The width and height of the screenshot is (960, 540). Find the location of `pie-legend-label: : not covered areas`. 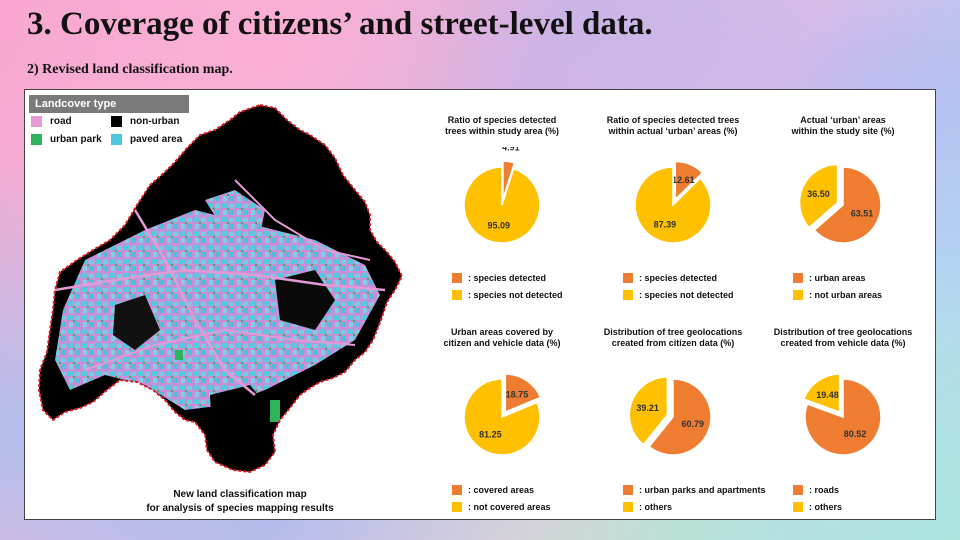

pie-legend-label: : not covered areas is located at coordinates (509, 507).